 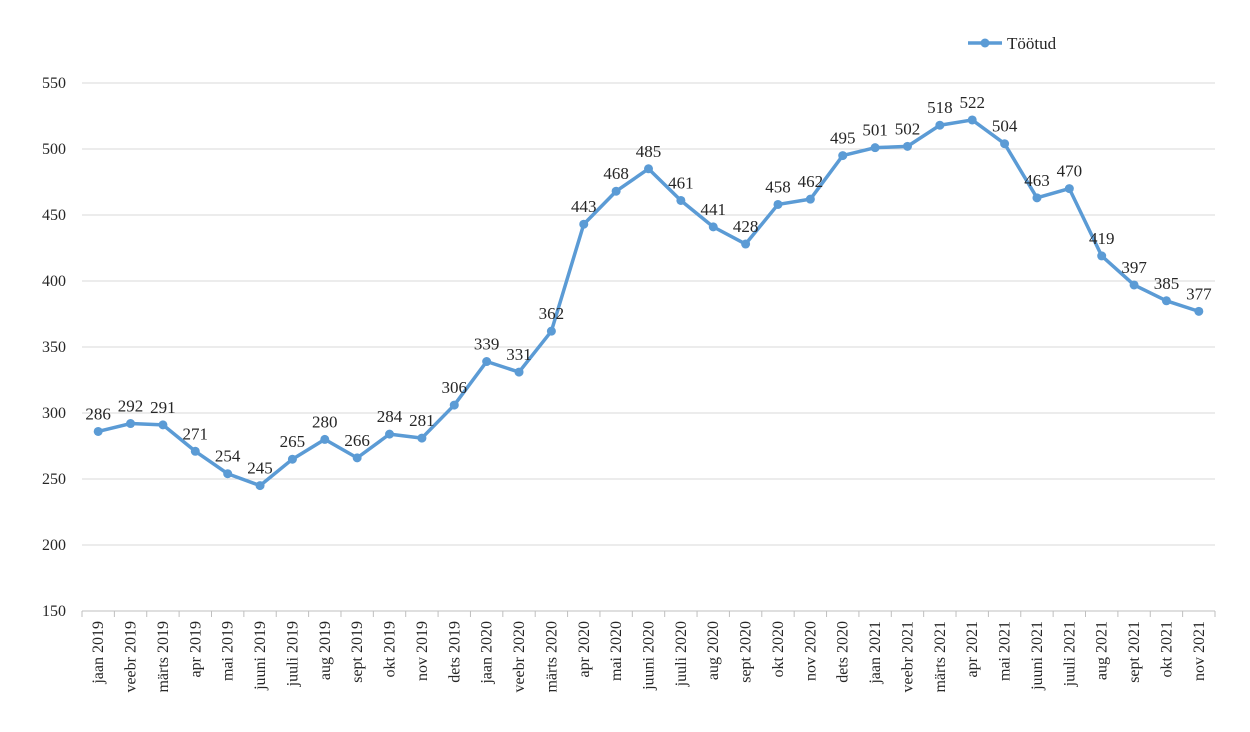 What do you see at coordinates (390, 416) in the screenshot?
I see `data-label: 284` at bounding box center [390, 416].